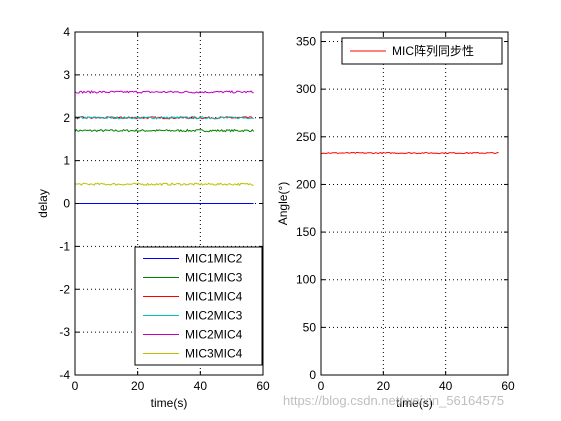 The width and height of the screenshot is (561, 421). Describe the element at coordinates (164, 130) in the screenshot. I see `series-line-mic1mic3` at that location.